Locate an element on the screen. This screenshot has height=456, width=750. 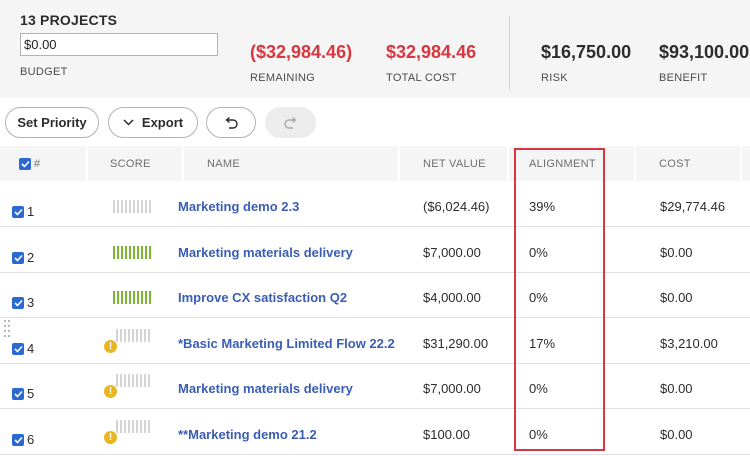
header-name: NAME is located at coordinates (223, 163).